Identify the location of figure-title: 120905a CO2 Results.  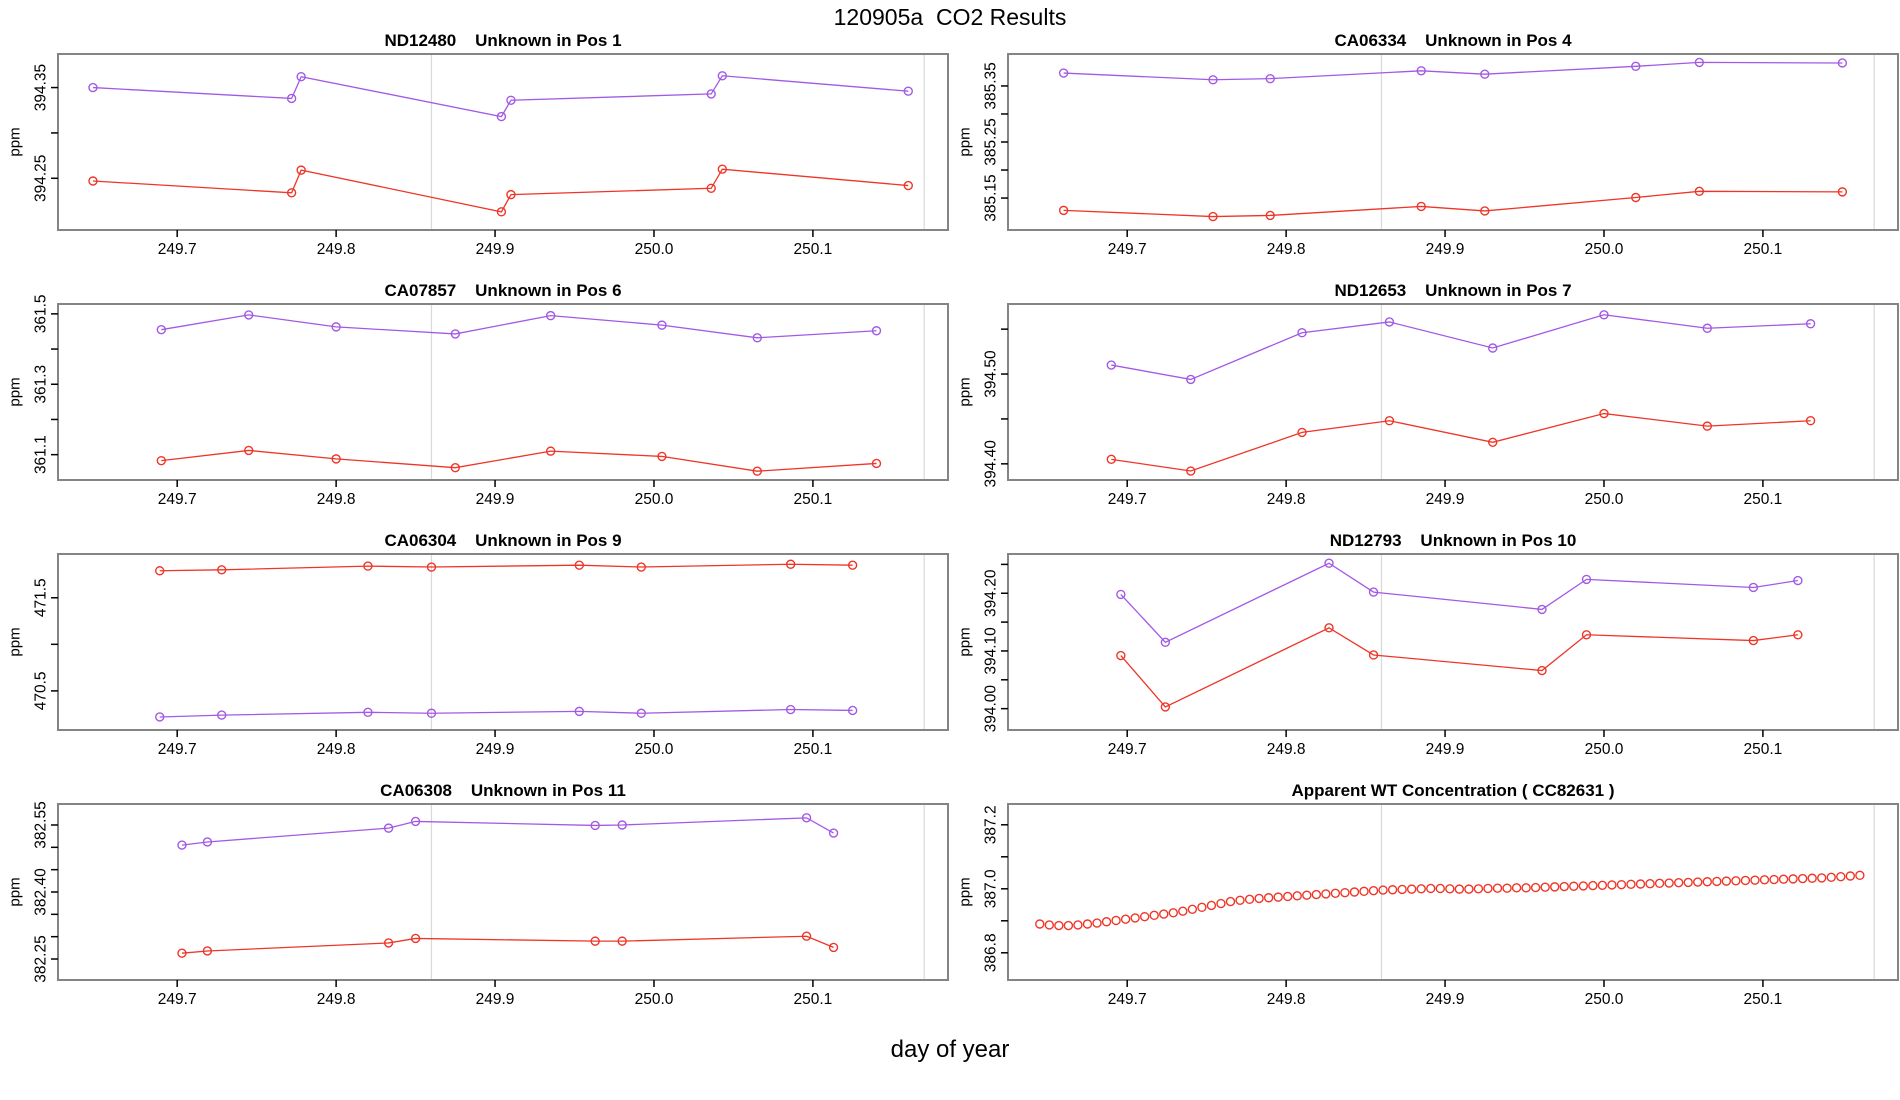
(950, 17).